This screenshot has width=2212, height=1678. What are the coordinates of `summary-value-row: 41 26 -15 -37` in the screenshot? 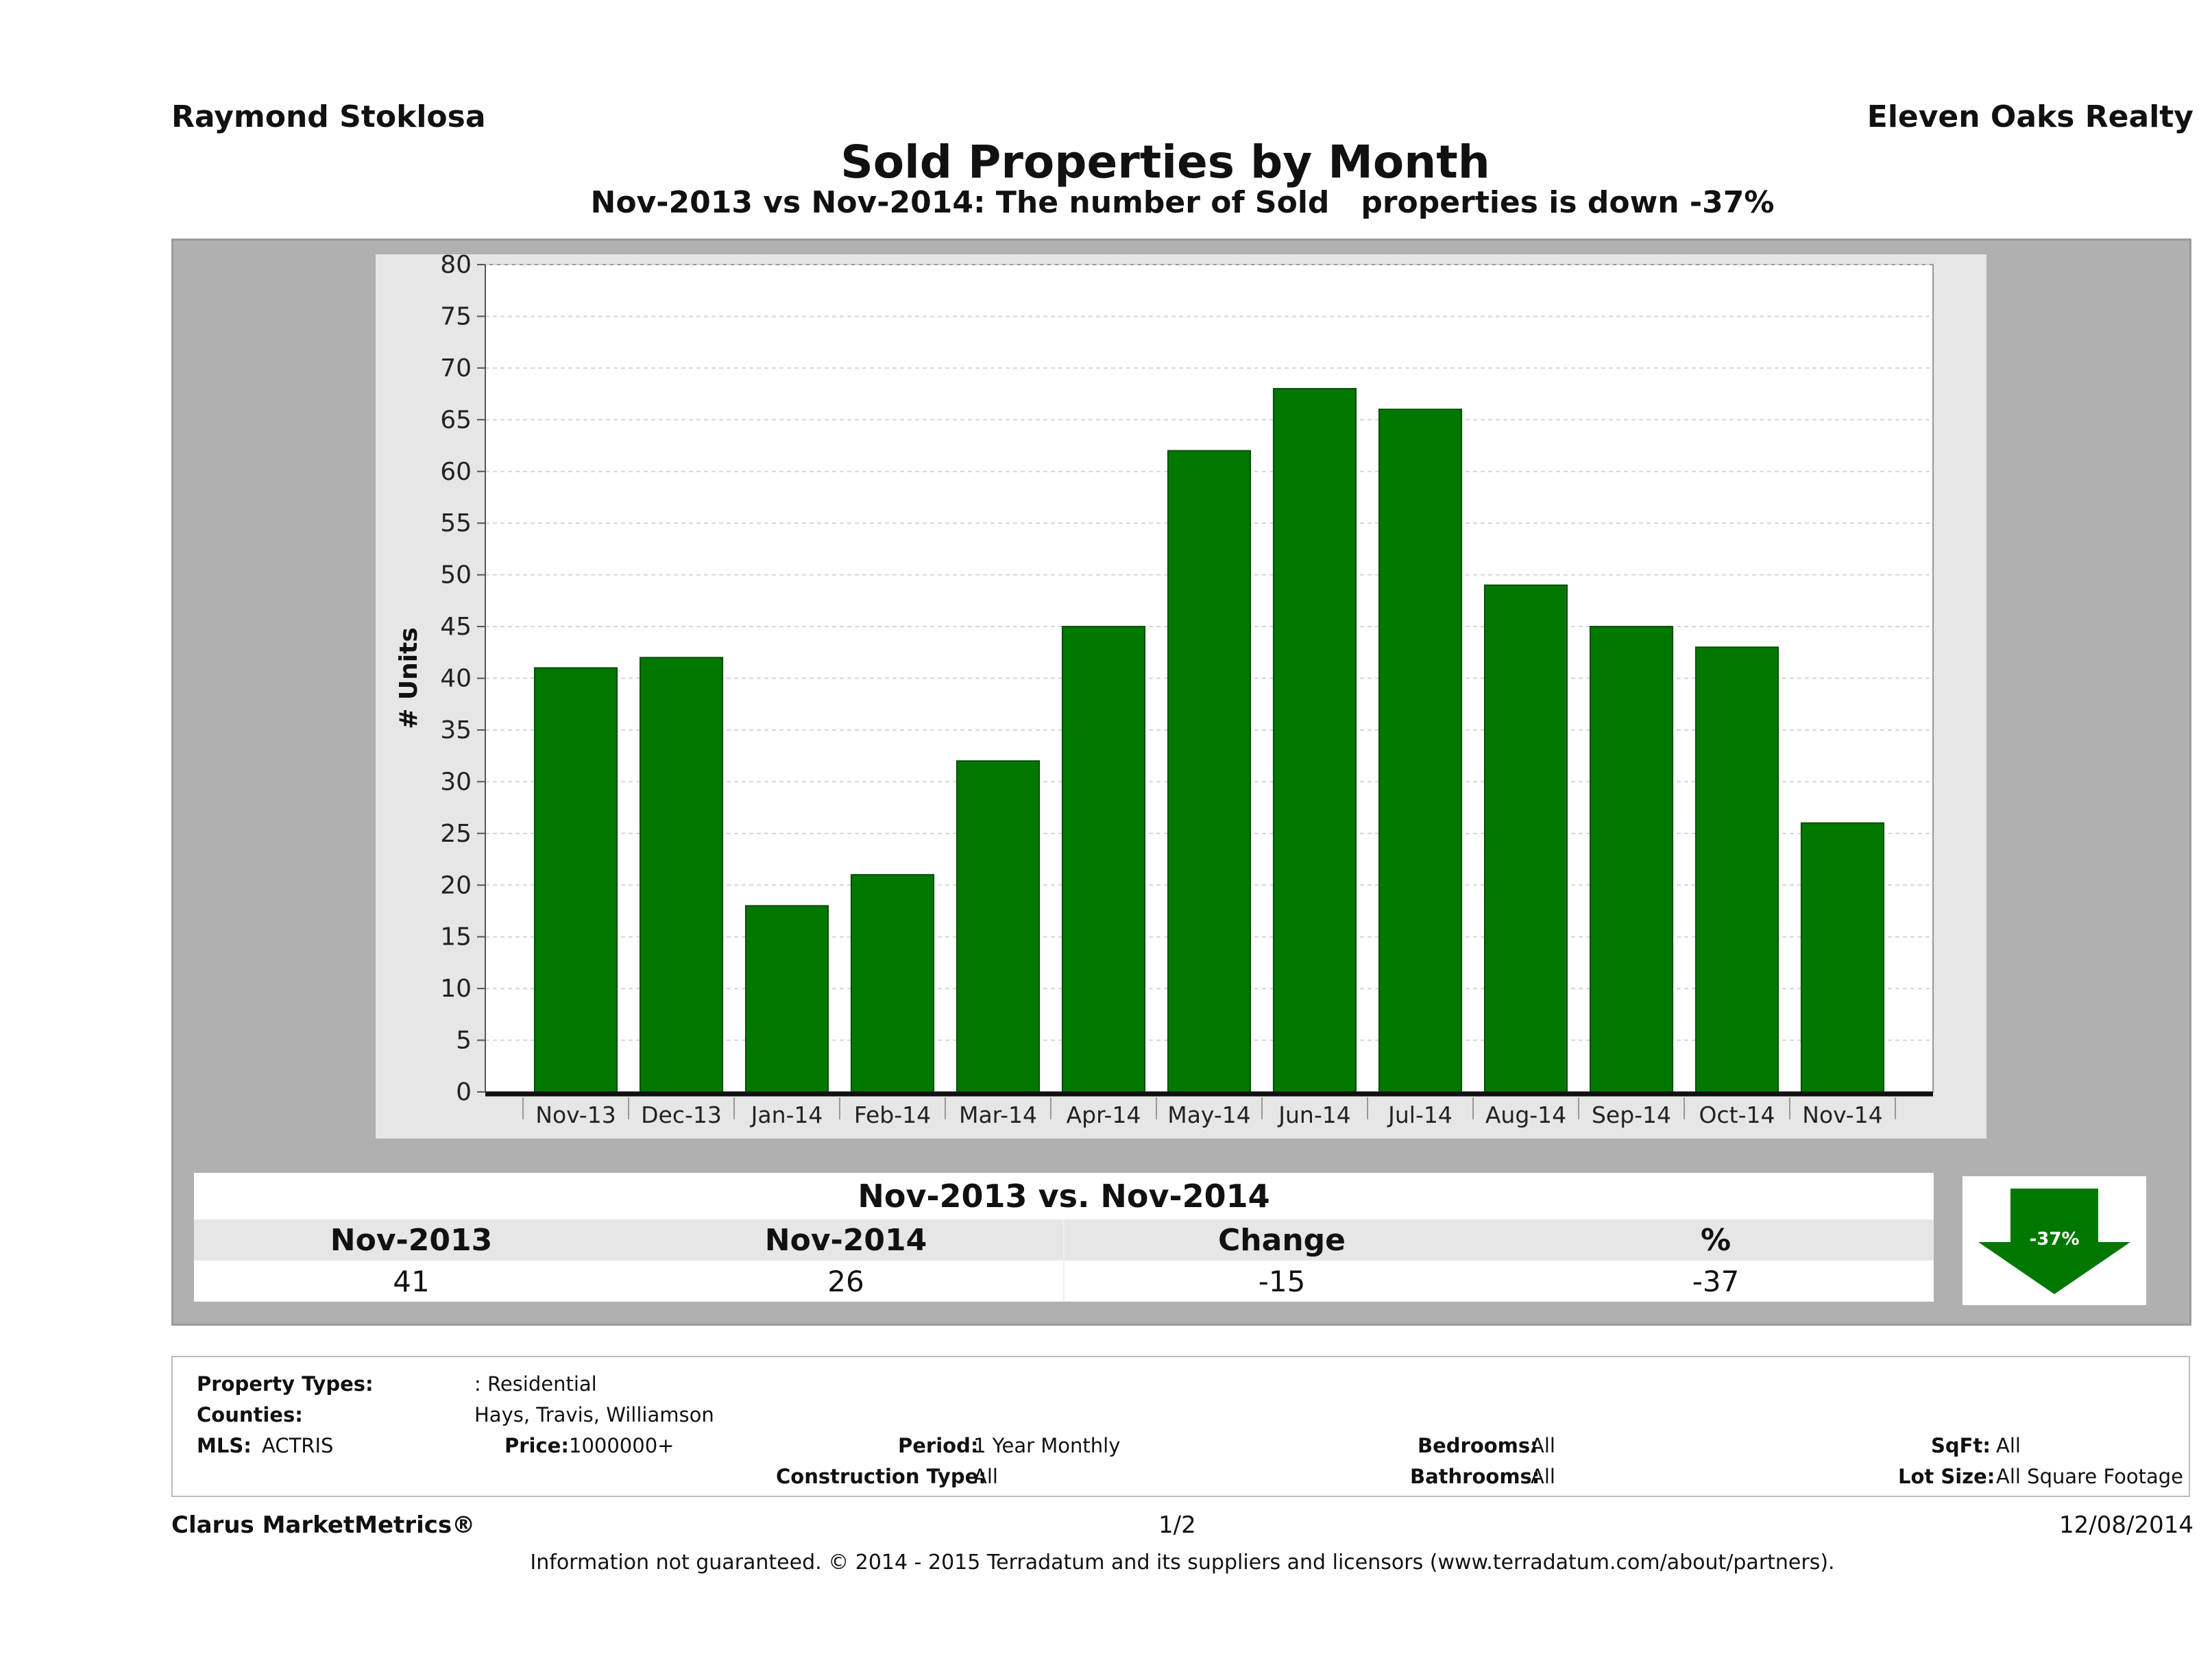 It's located at (1064, 1281).